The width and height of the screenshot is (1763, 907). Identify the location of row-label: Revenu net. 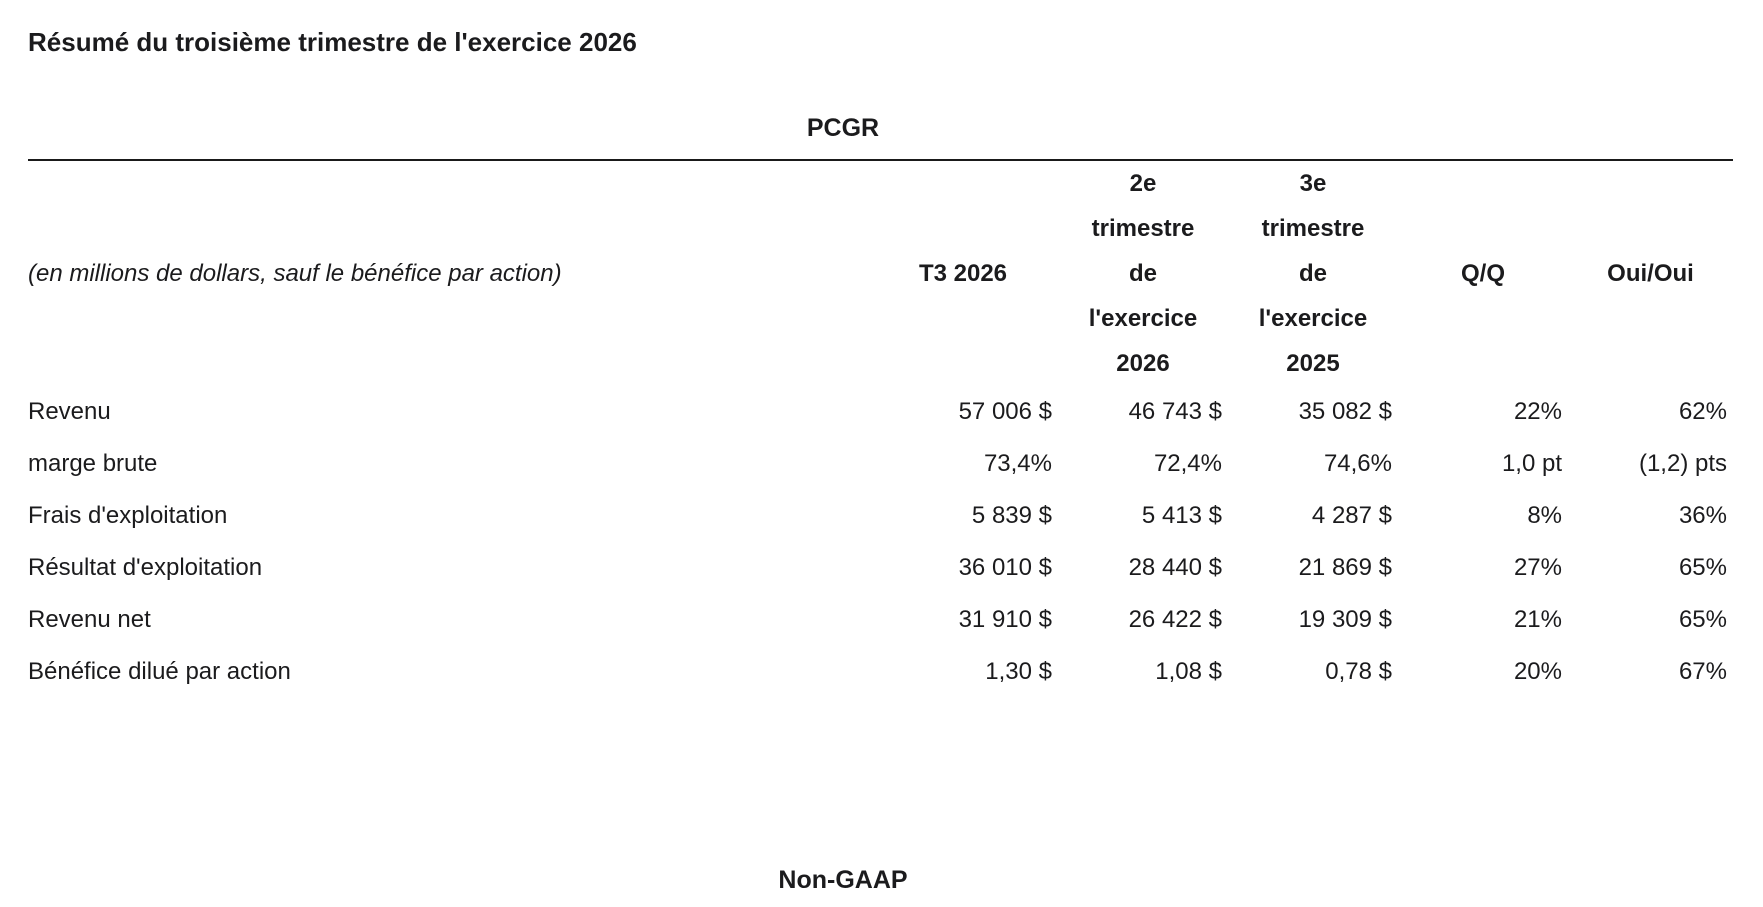
(89, 619).